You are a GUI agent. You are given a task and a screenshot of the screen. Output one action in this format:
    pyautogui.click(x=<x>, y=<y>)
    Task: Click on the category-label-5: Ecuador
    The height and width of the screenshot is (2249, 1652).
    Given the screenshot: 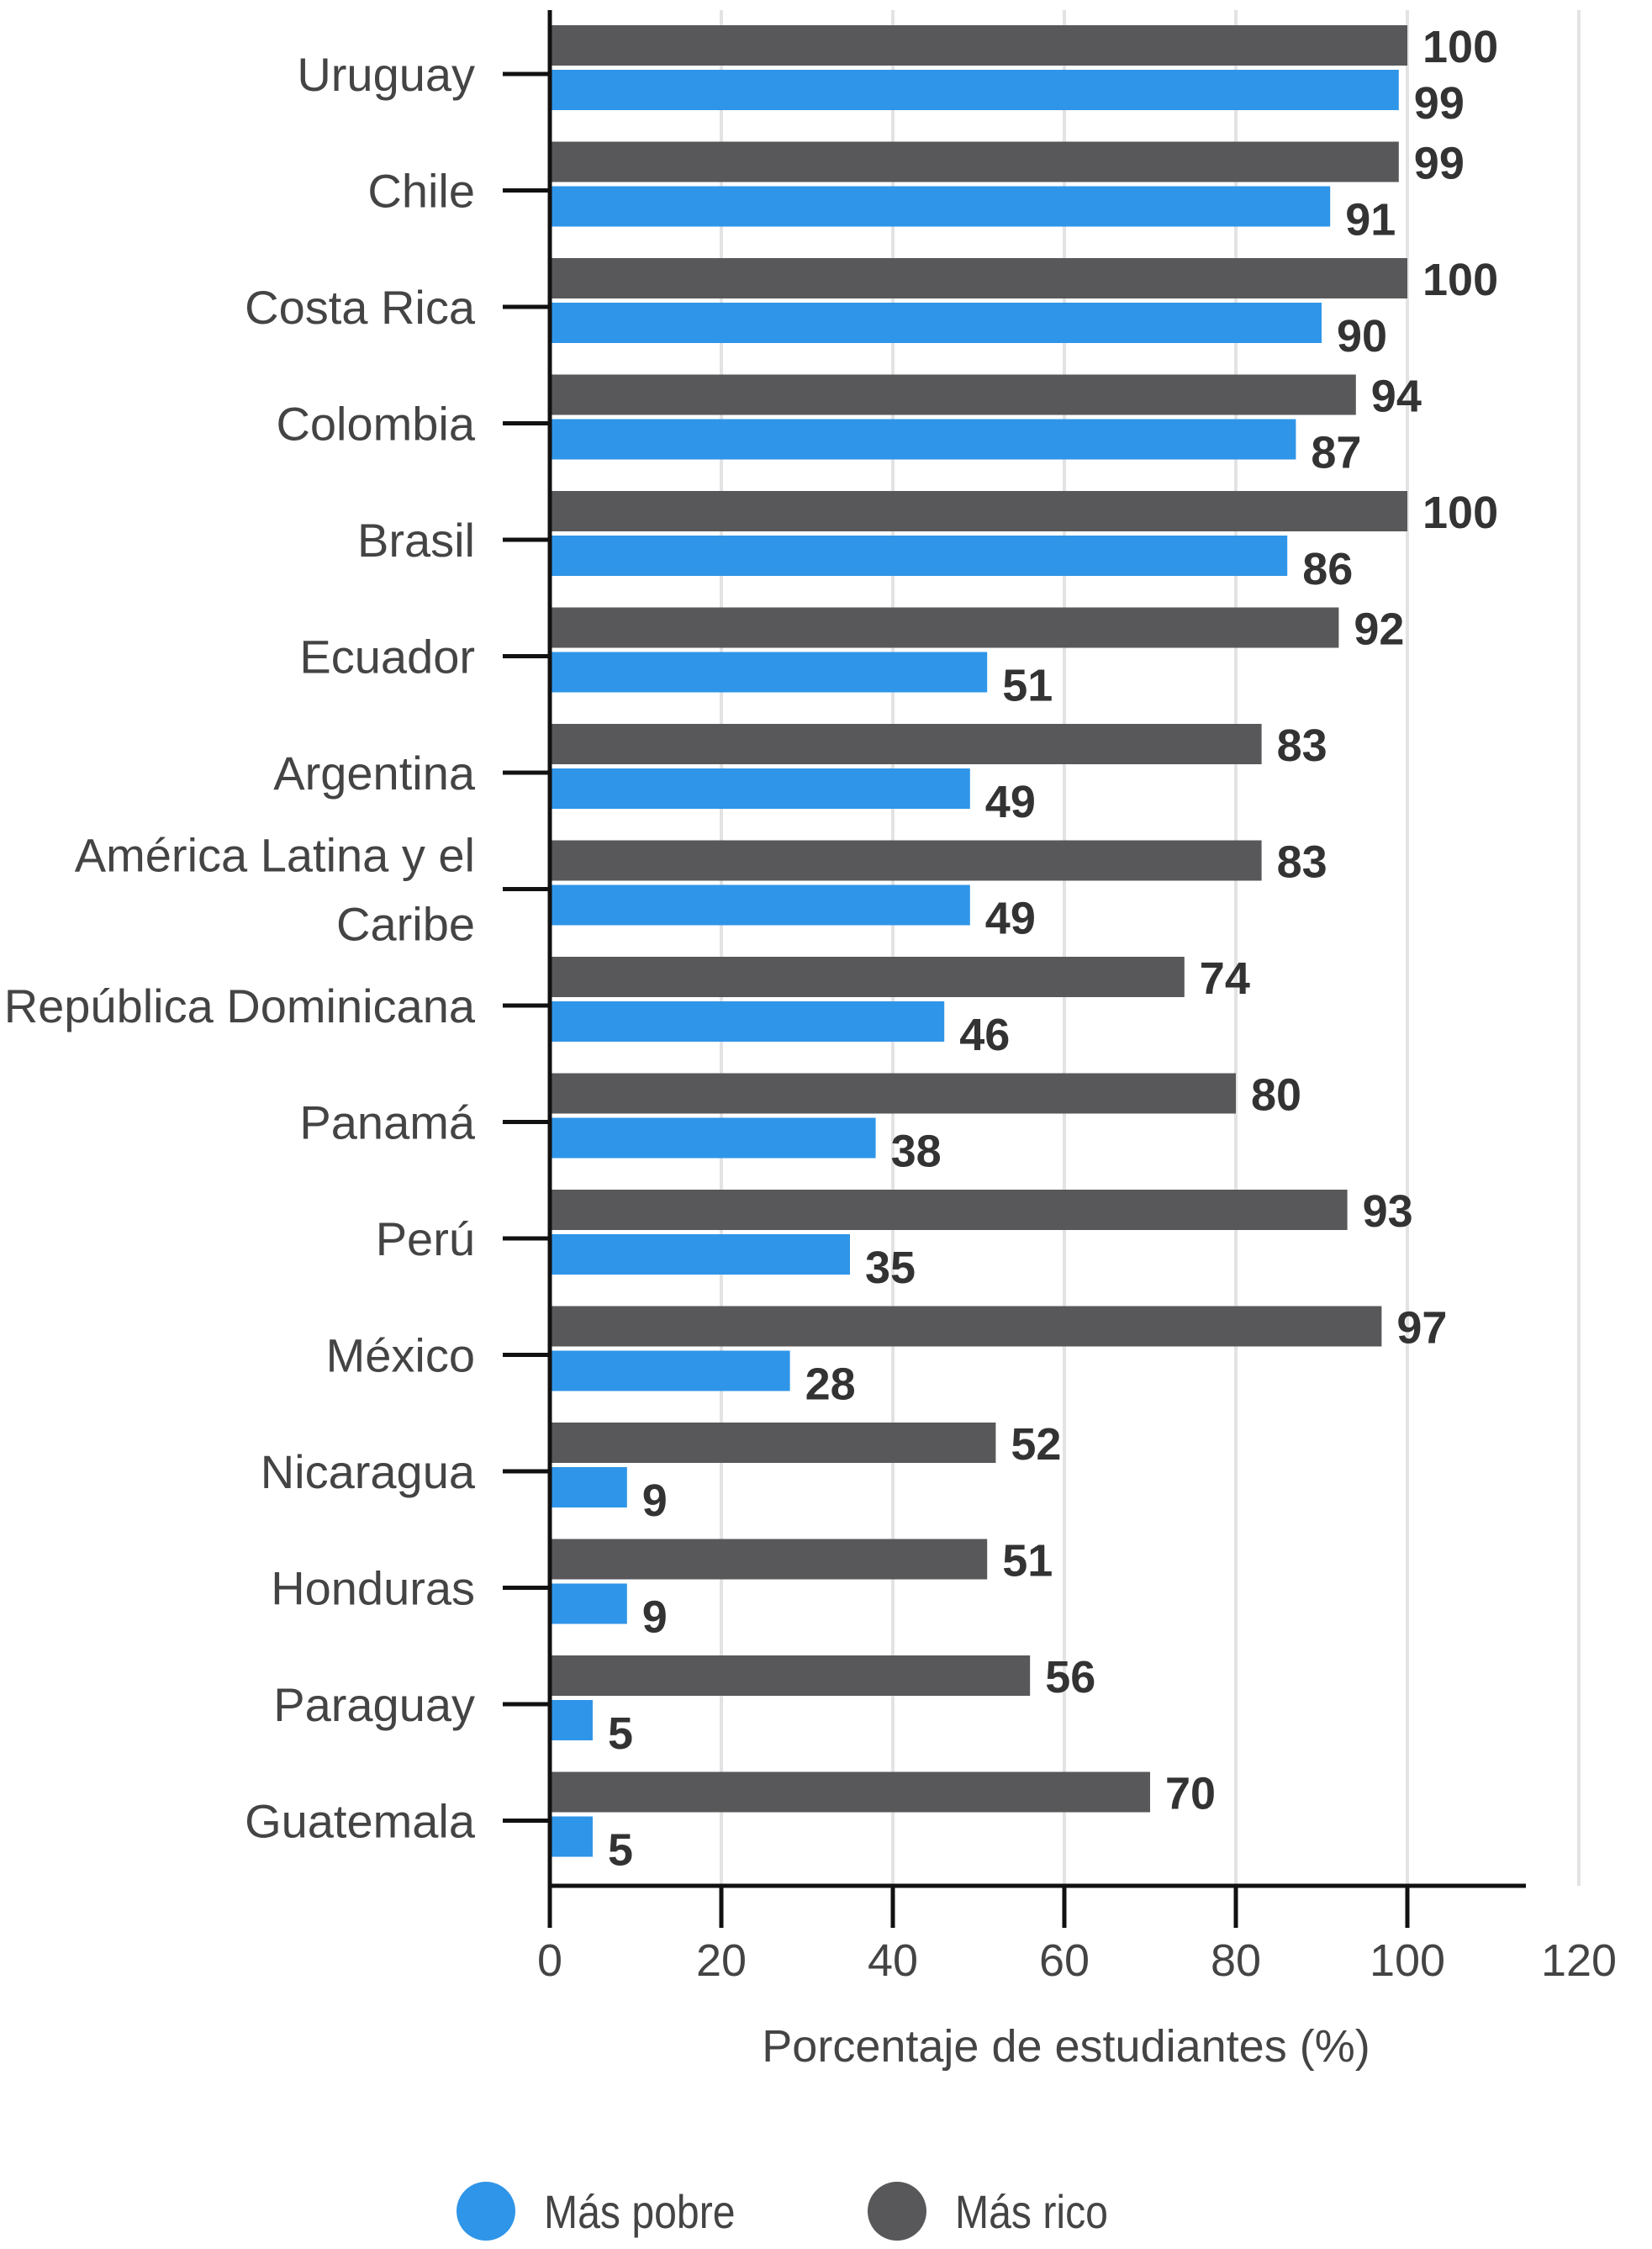 What is the action you would take?
    pyautogui.click(x=387, y=657)
    